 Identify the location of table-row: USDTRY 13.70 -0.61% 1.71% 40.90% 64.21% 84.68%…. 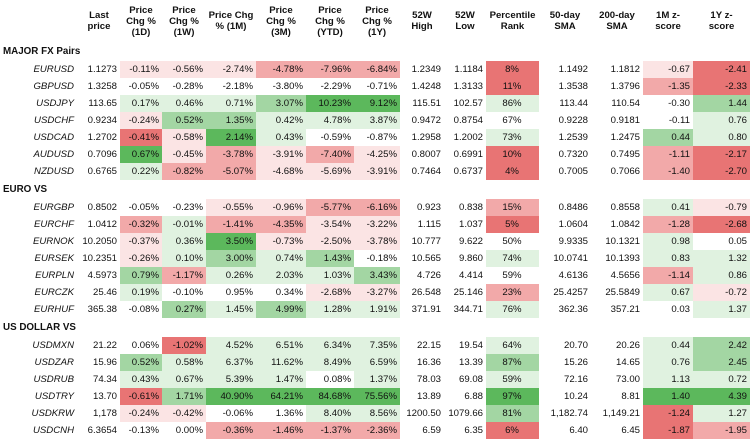
(375, 396).